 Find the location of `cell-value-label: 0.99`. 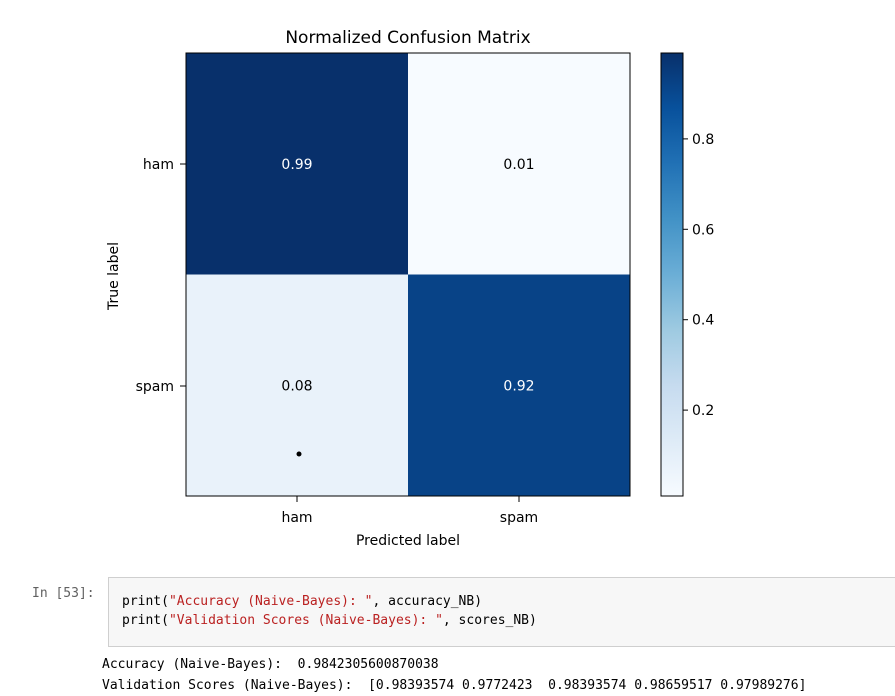

cell-value-label: 0.99 is located at coordinates (296, 165).